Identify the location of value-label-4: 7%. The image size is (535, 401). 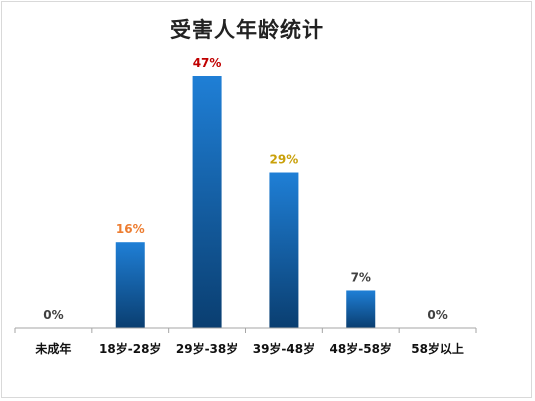
(361, 277).